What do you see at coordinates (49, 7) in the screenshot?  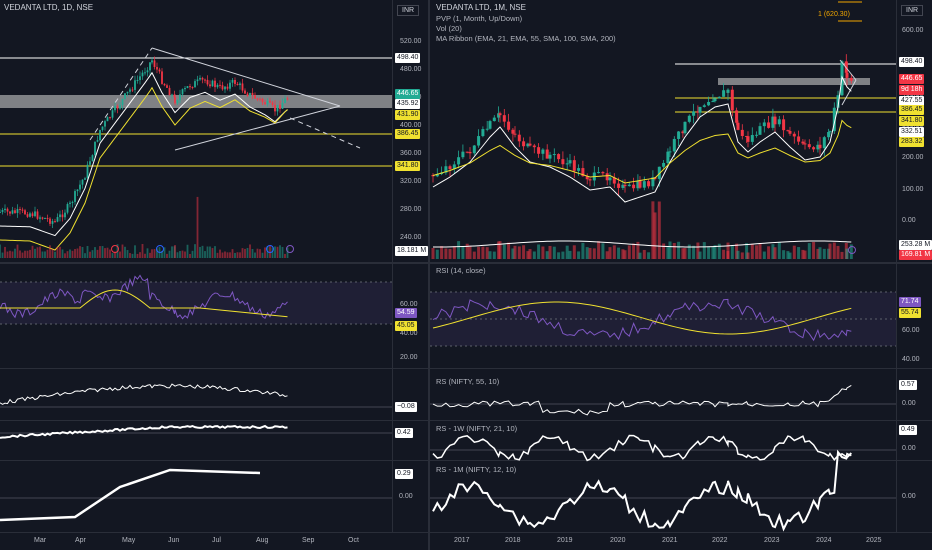 I see `left-chart-title: VEDANTA LTD, 1D, NSE` at bounding box center [49, 7].